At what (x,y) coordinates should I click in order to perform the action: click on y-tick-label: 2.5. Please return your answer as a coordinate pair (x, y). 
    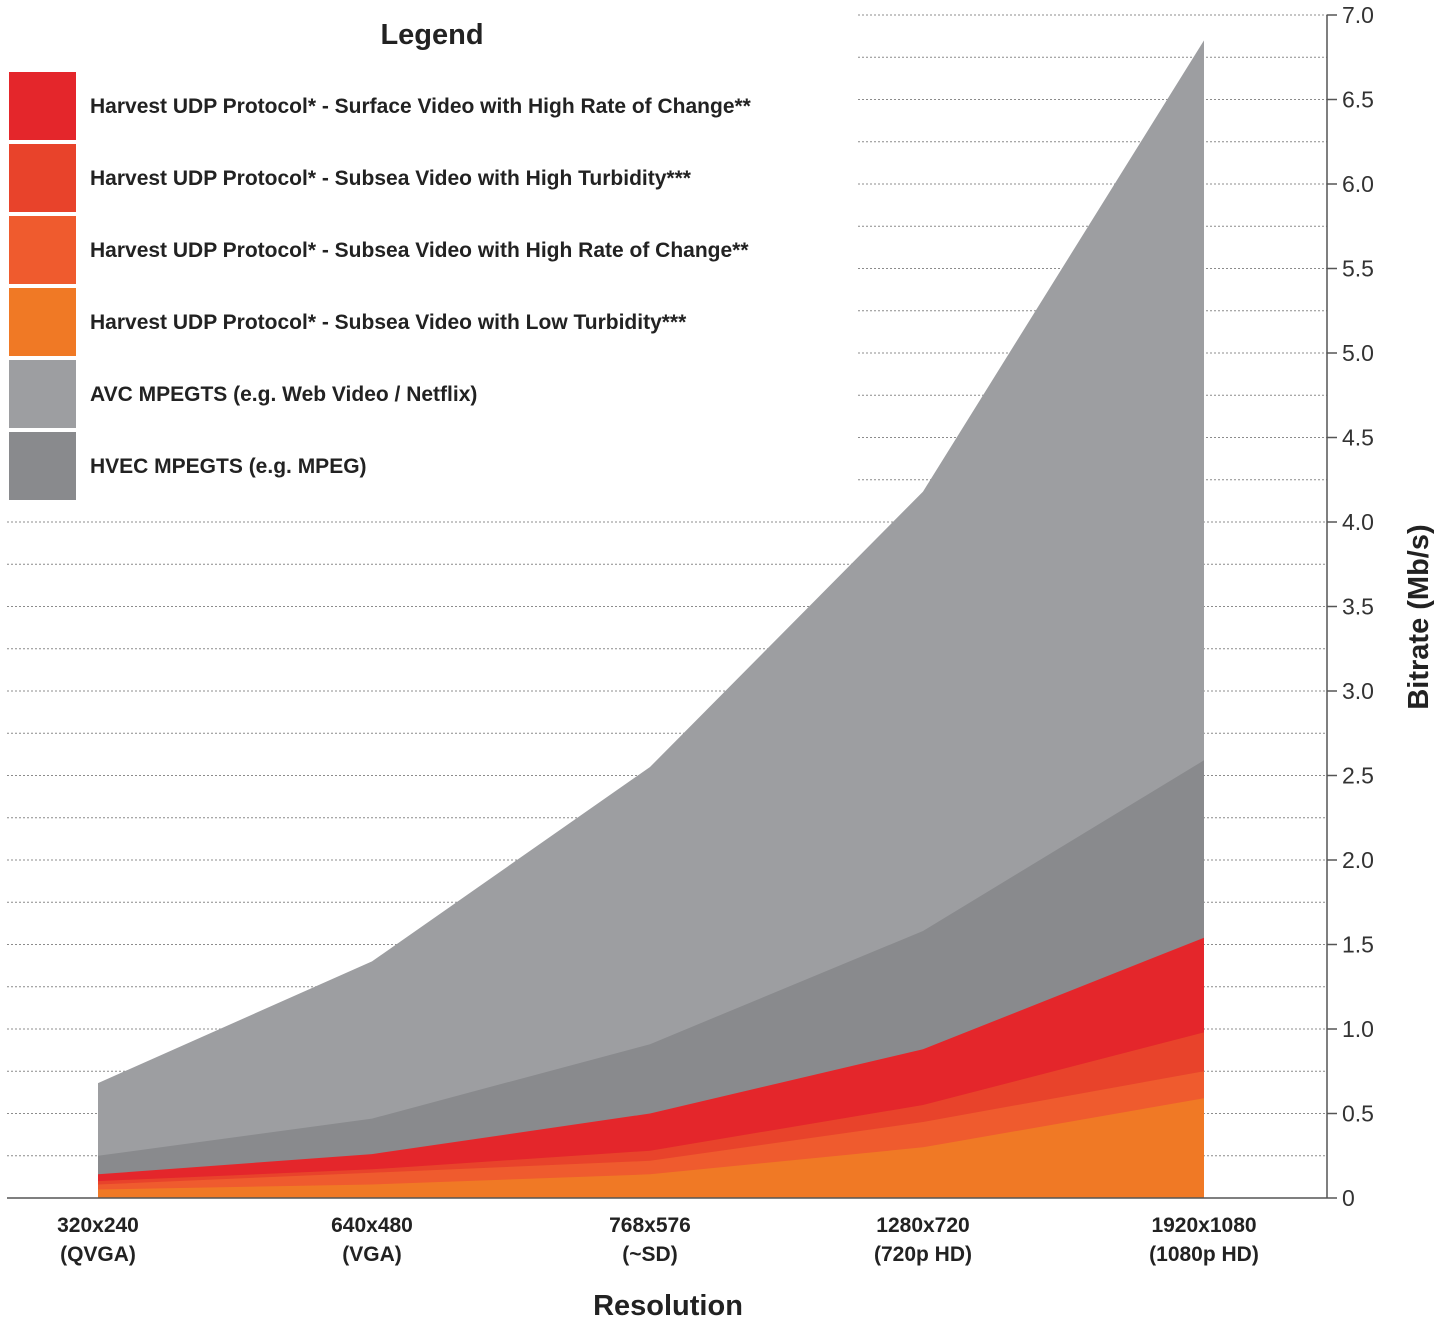
    Looking at the image, I should click on (1358, 776).